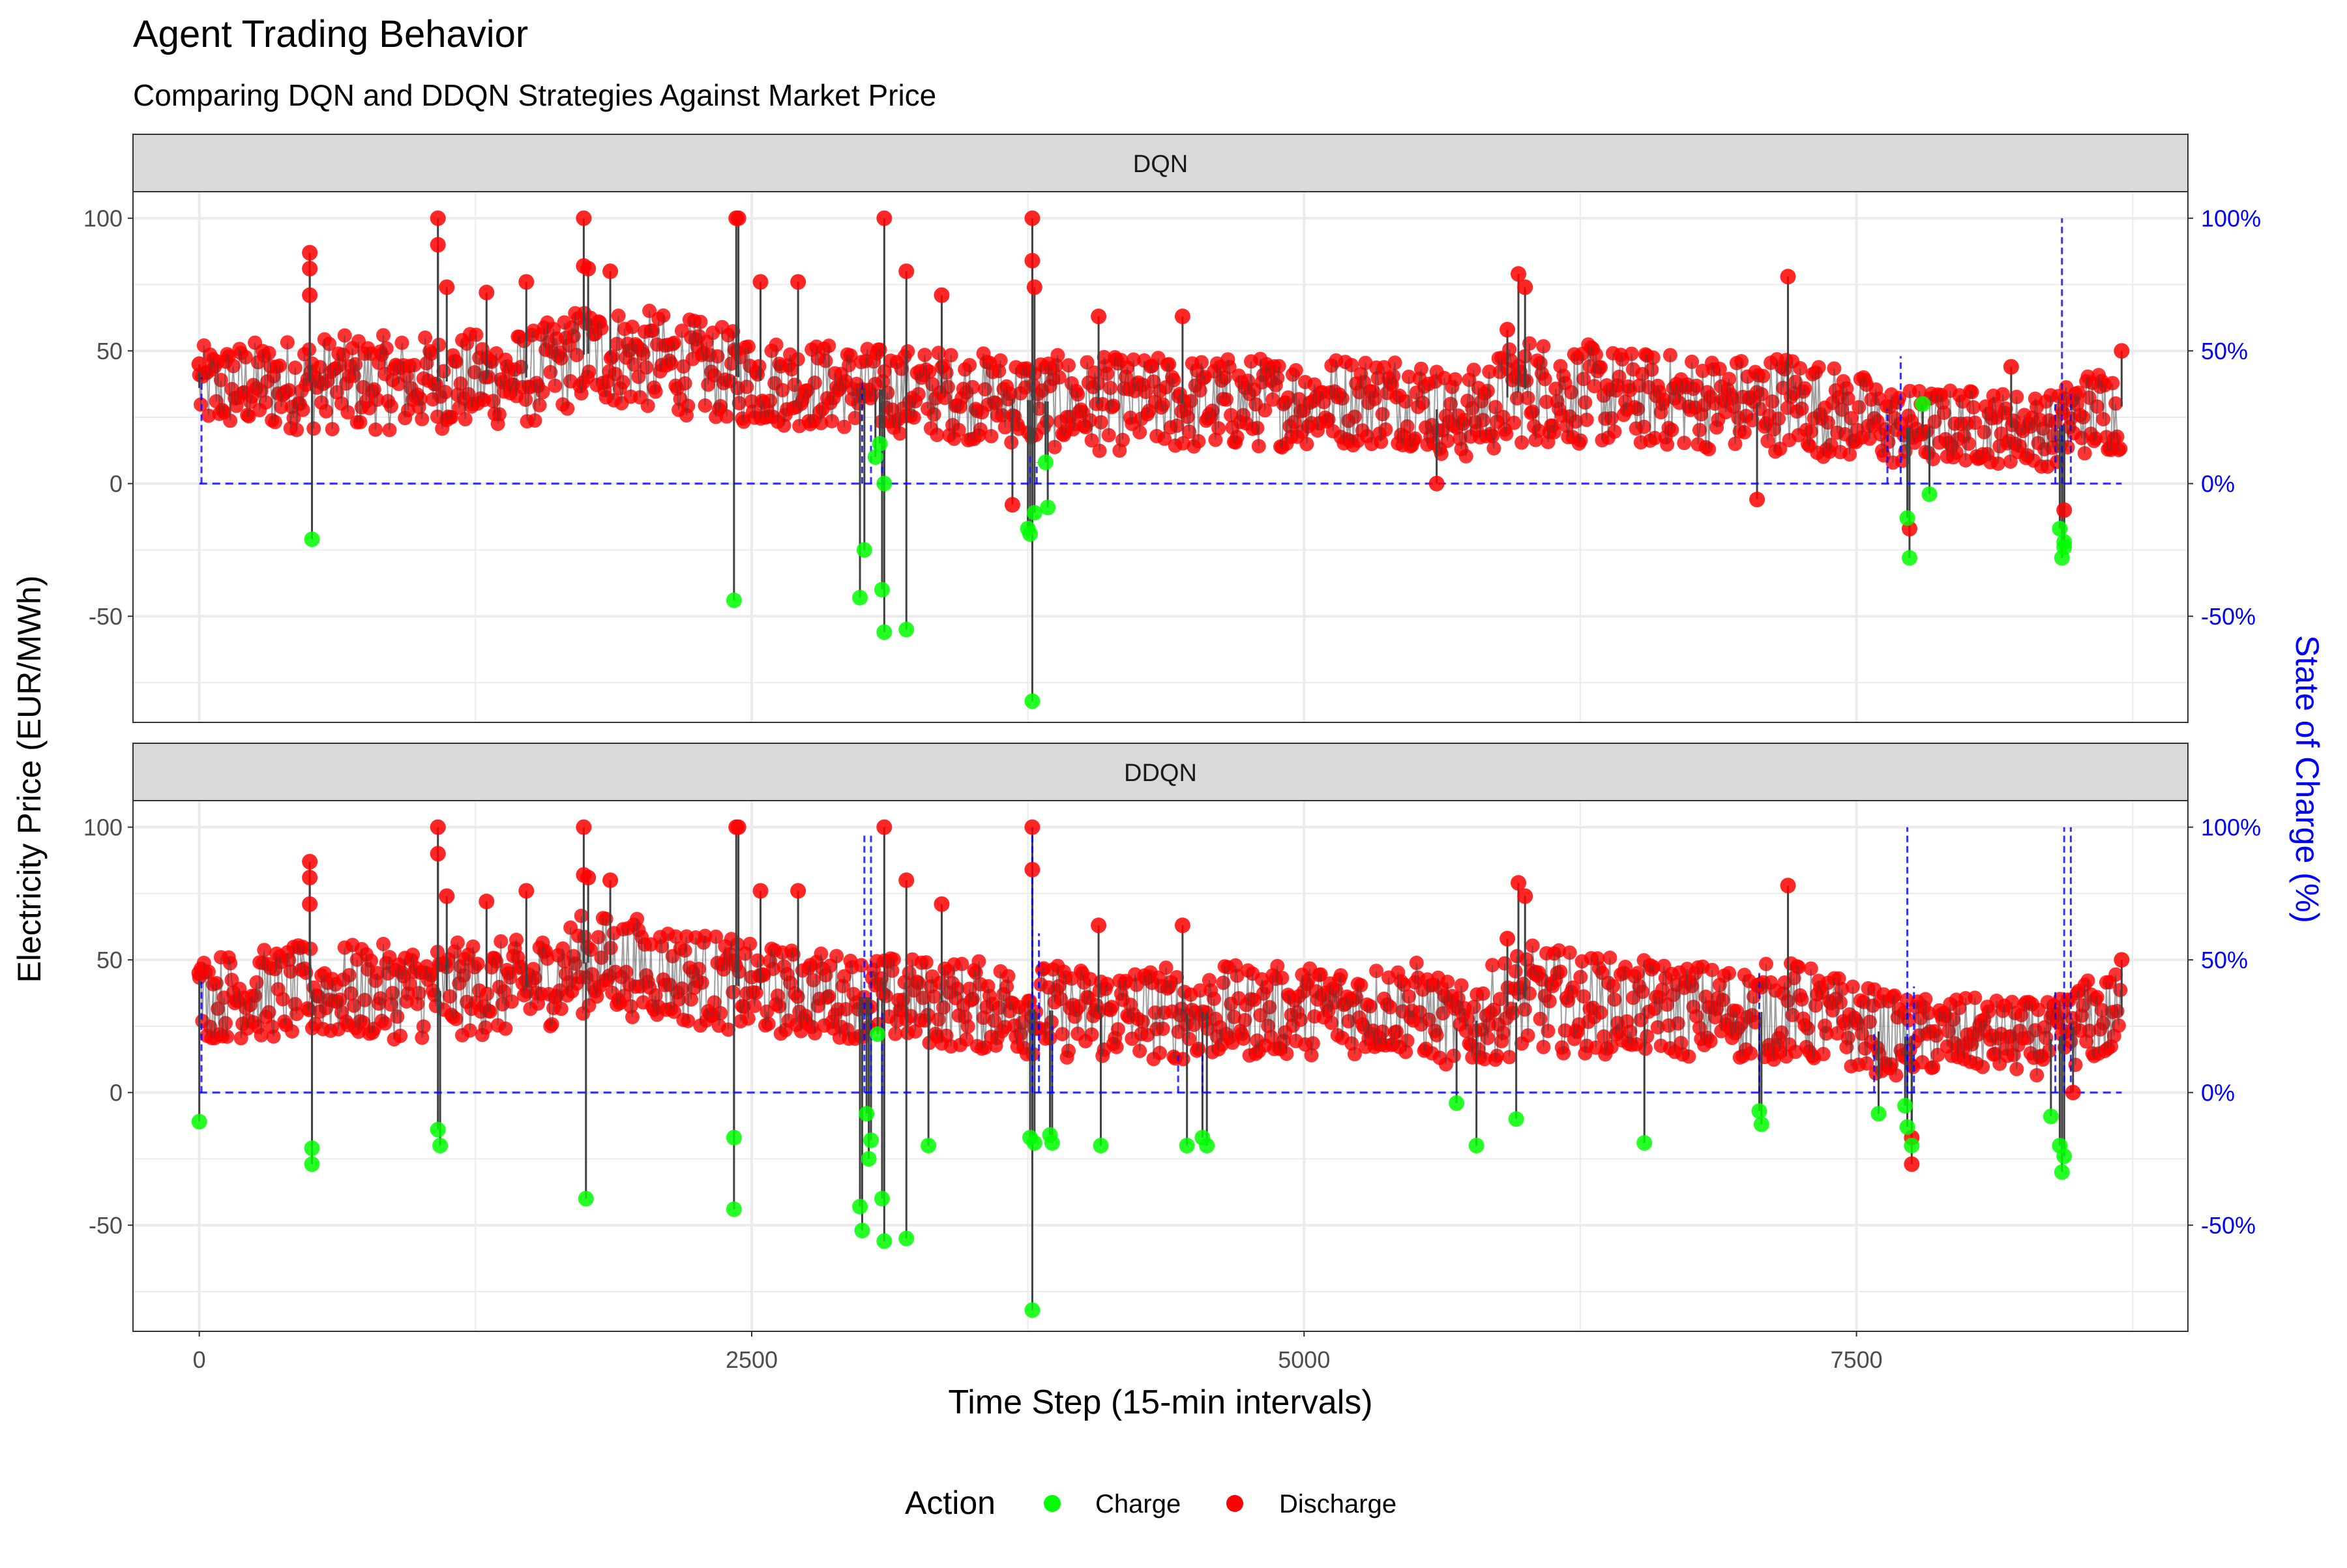 This screenshot has width=2347, height=1568. What do you see at coordinates (1160, 1402) in the screenshot?
I see `x-axis-title: Time Step (15-min intervals)` at bounding box center [1160, 1402].